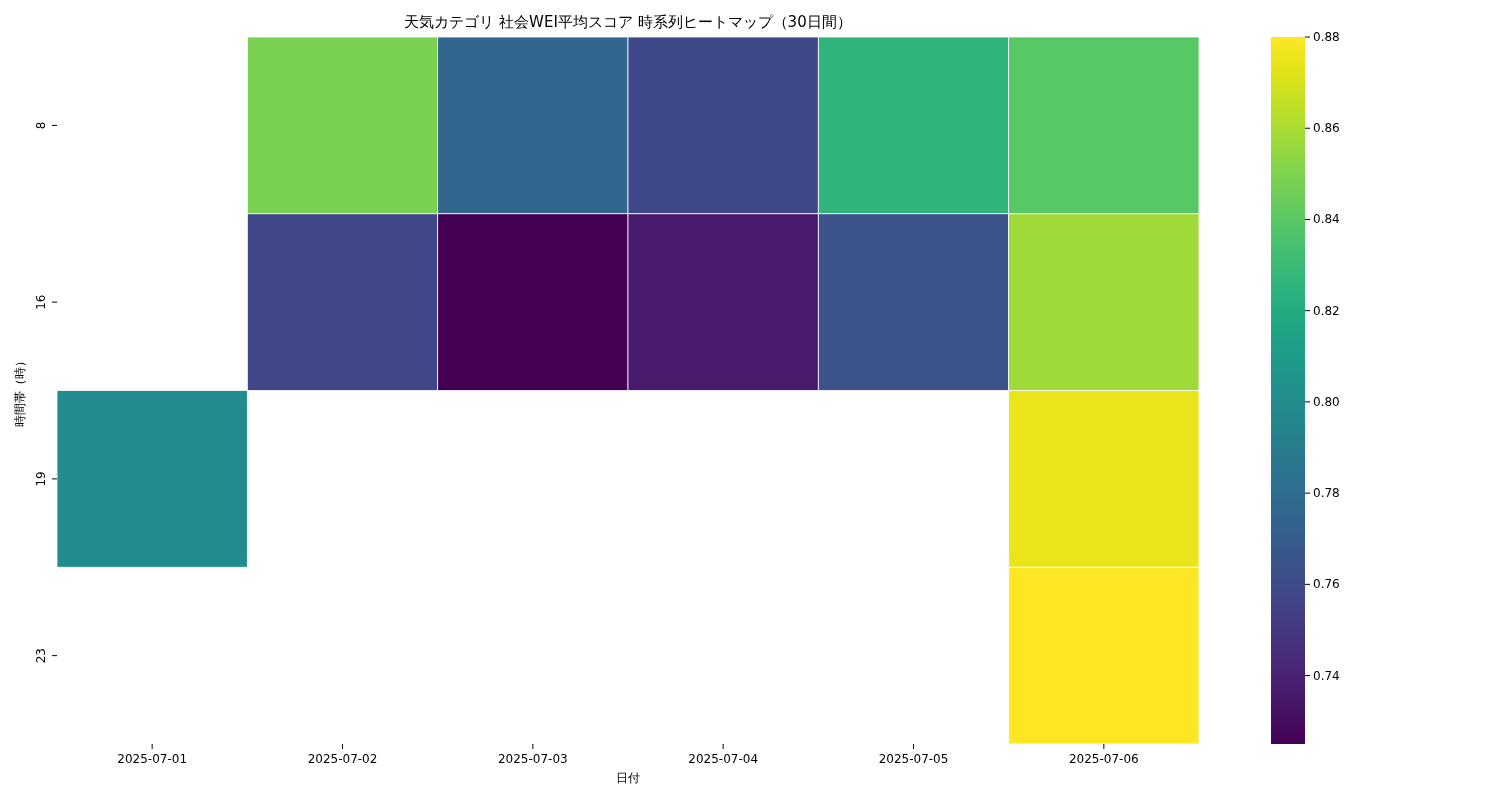 The image size is (1500, 800). Describe the element at coordinates (1326, 401) in the screenshot. I see `color-bar-label: 0.80` at that location.